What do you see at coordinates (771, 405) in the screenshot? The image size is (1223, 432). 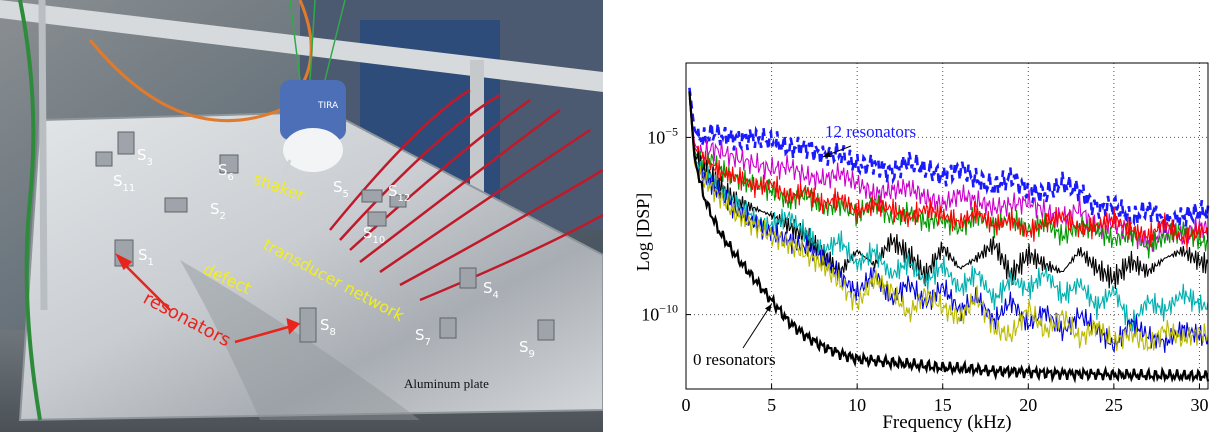 I see `x-tick-label-1: 5` at bounding box center [771, 405].